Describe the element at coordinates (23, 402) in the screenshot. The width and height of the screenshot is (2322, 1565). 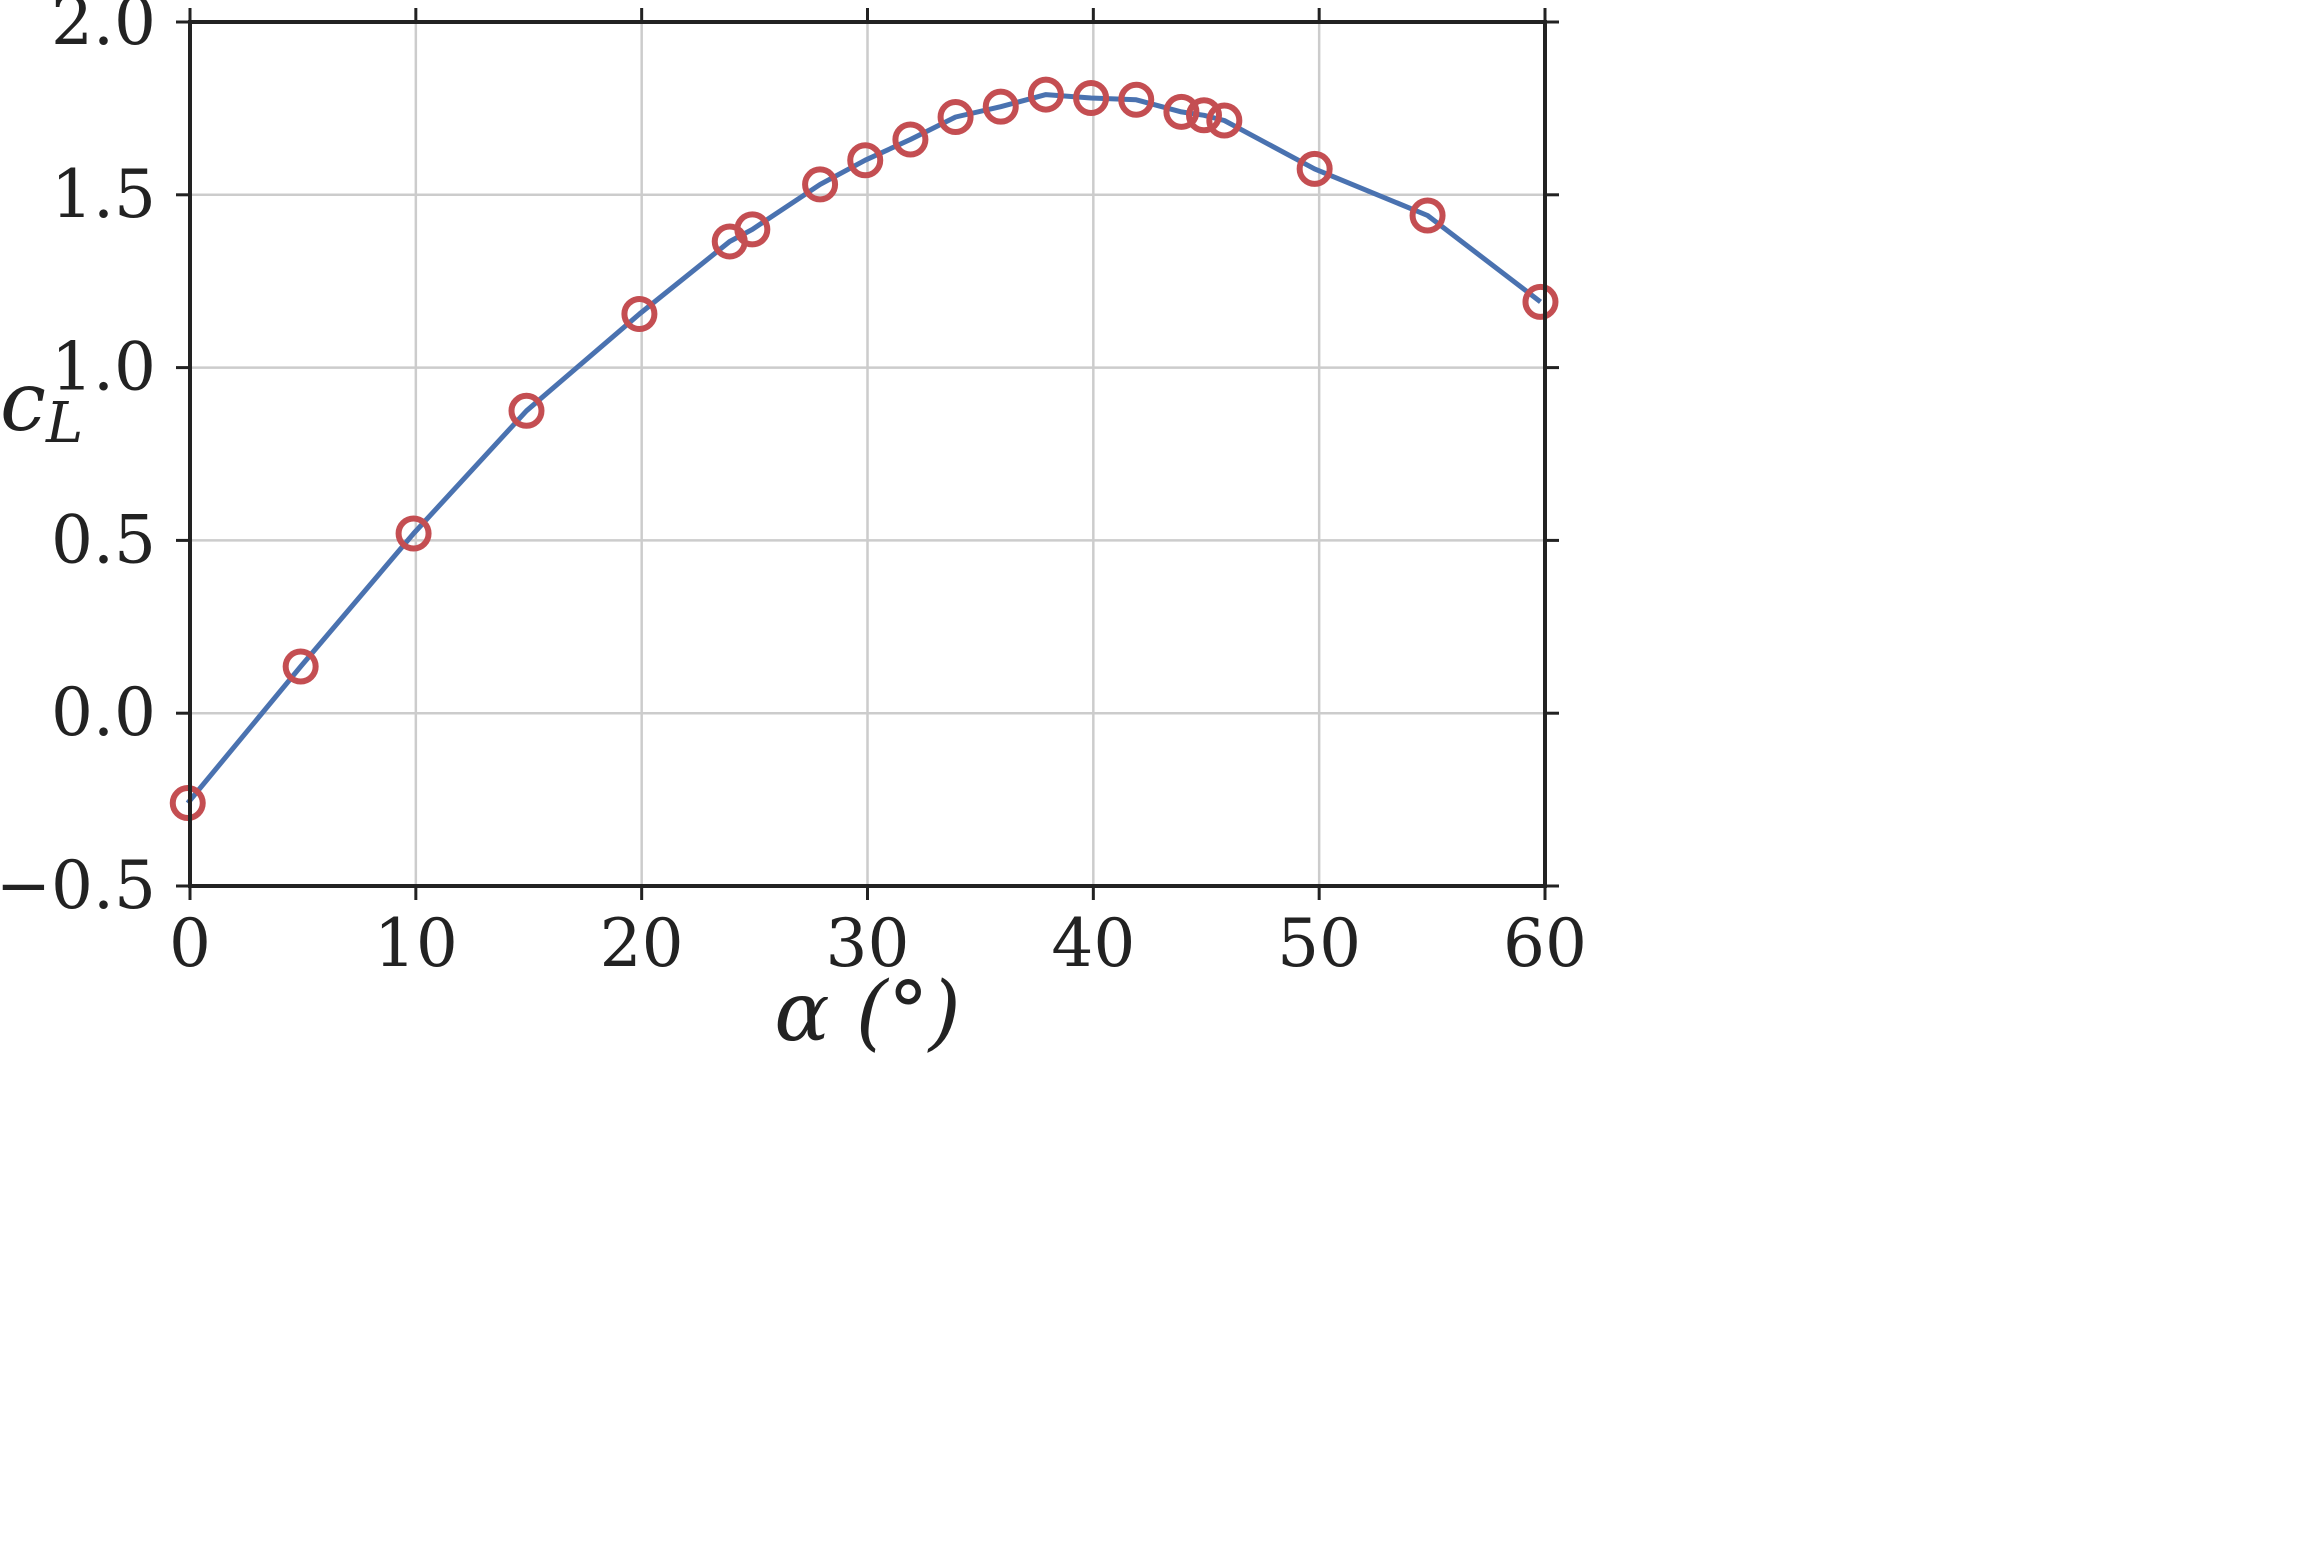
I see `y-axis-label-main: c` at that location.